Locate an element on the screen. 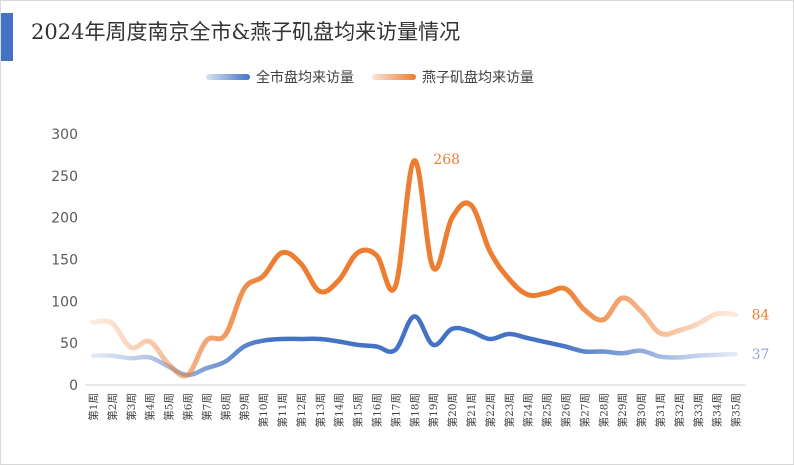  title-accent-bar is located at coordinates (7, 37).